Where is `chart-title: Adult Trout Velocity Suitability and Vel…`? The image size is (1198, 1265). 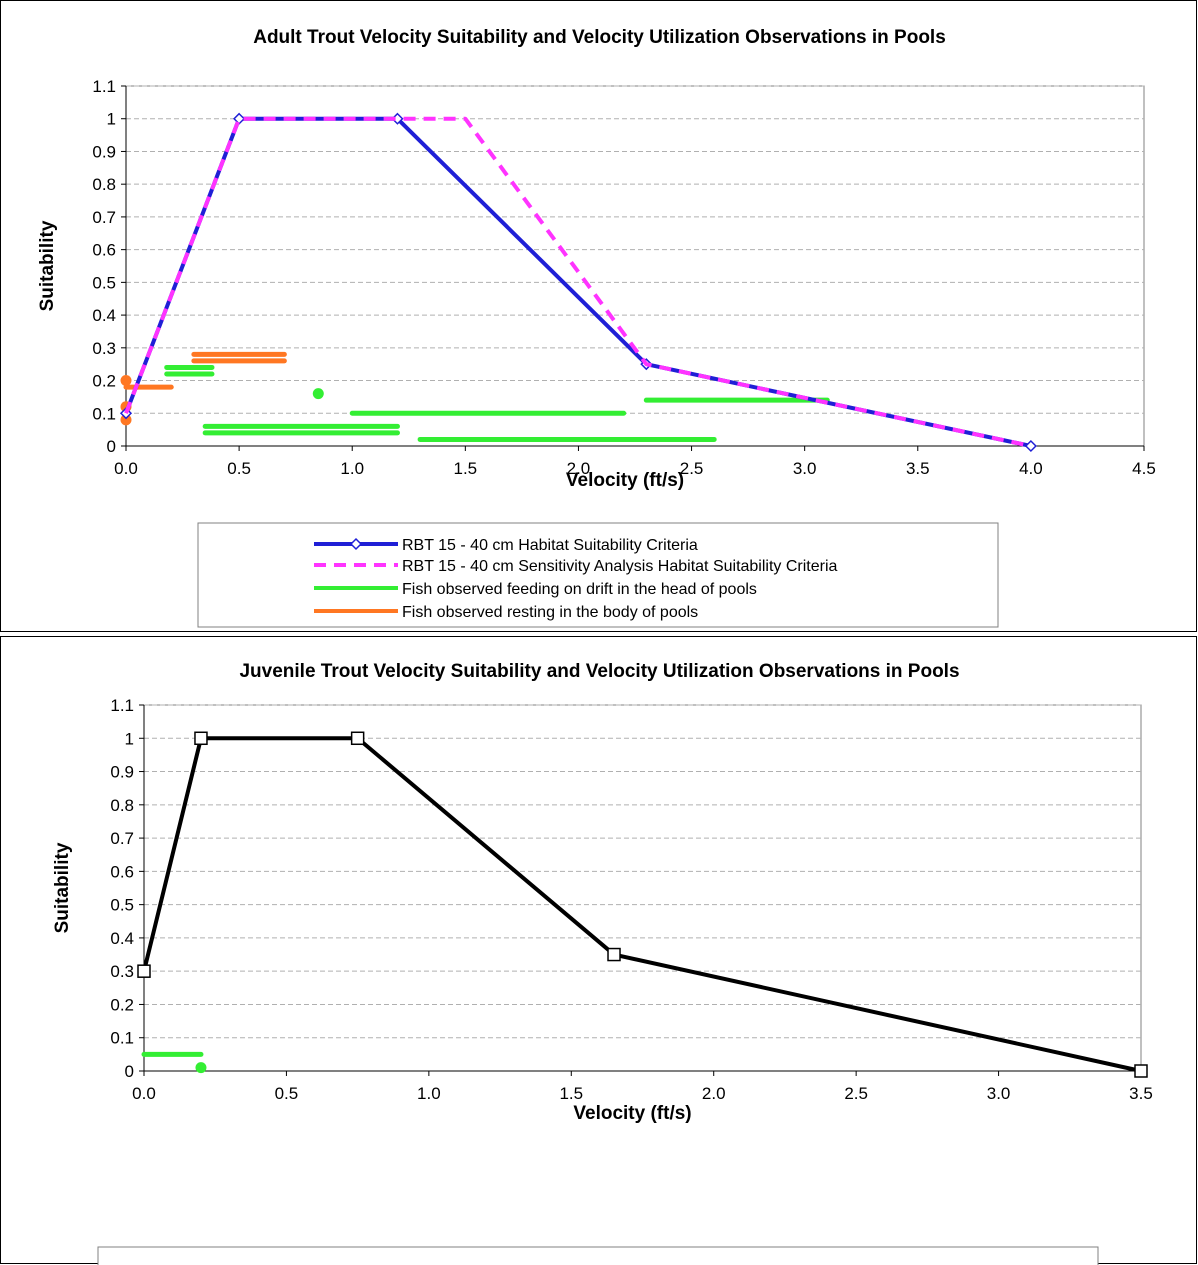
chart-title: Adult Trout Velocity Suitability and Vel… is located at coordinates (599, 37).